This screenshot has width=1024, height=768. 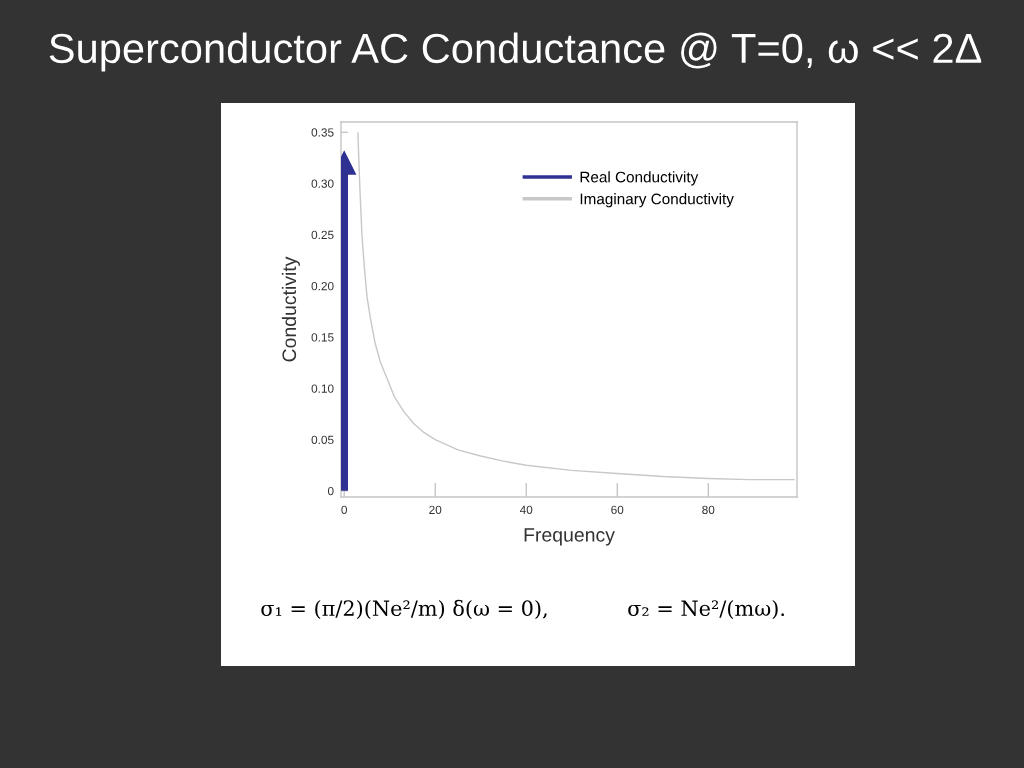 What do you see at coordinates (569, 537) in the screenshot?
I see `x-axis-title: Frequency` at bounding box center [569, 537].